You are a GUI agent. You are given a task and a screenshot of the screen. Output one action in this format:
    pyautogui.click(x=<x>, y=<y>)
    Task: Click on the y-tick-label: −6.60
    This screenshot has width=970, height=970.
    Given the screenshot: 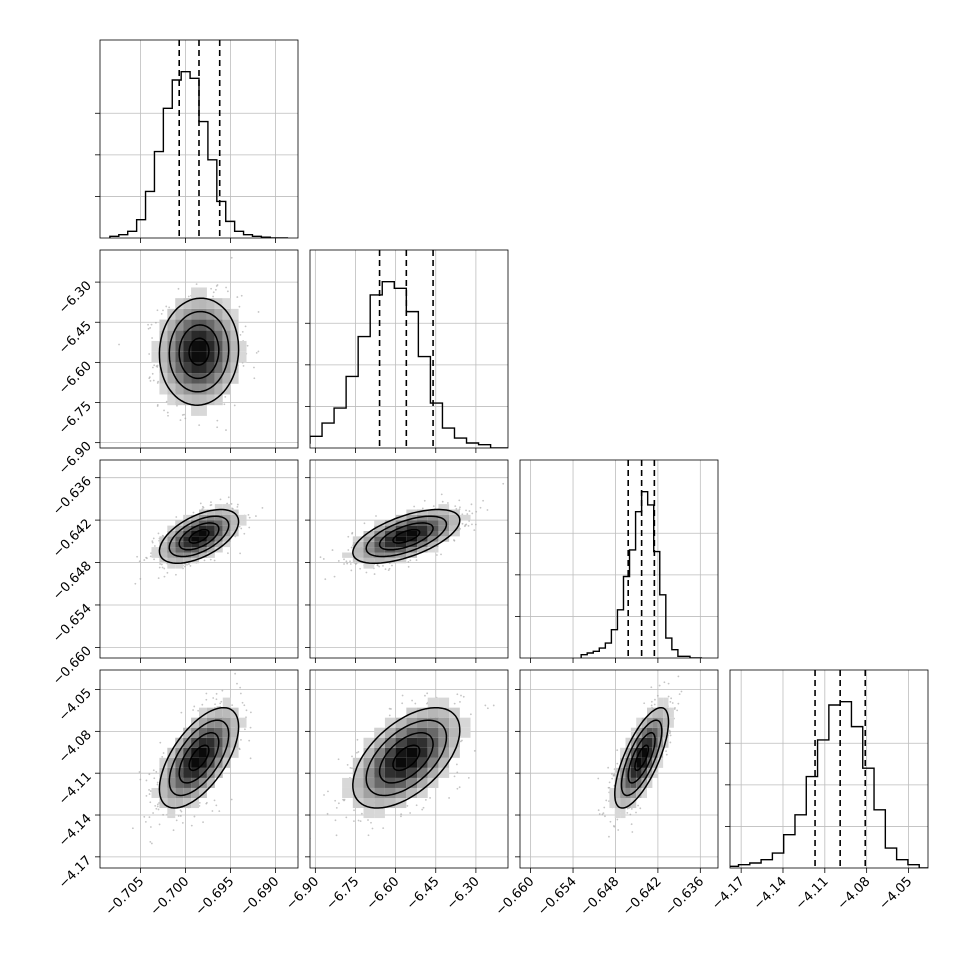 What is the action you would take?
    pyautogui.click(x=75, y=378)
    